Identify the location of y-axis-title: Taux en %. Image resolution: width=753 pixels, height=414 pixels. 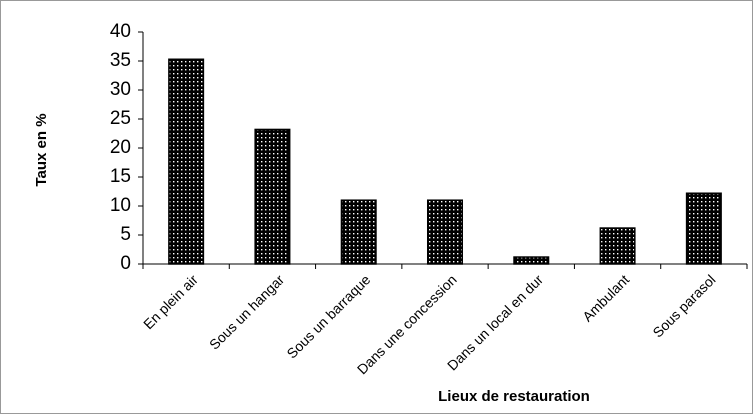
(41, 149).